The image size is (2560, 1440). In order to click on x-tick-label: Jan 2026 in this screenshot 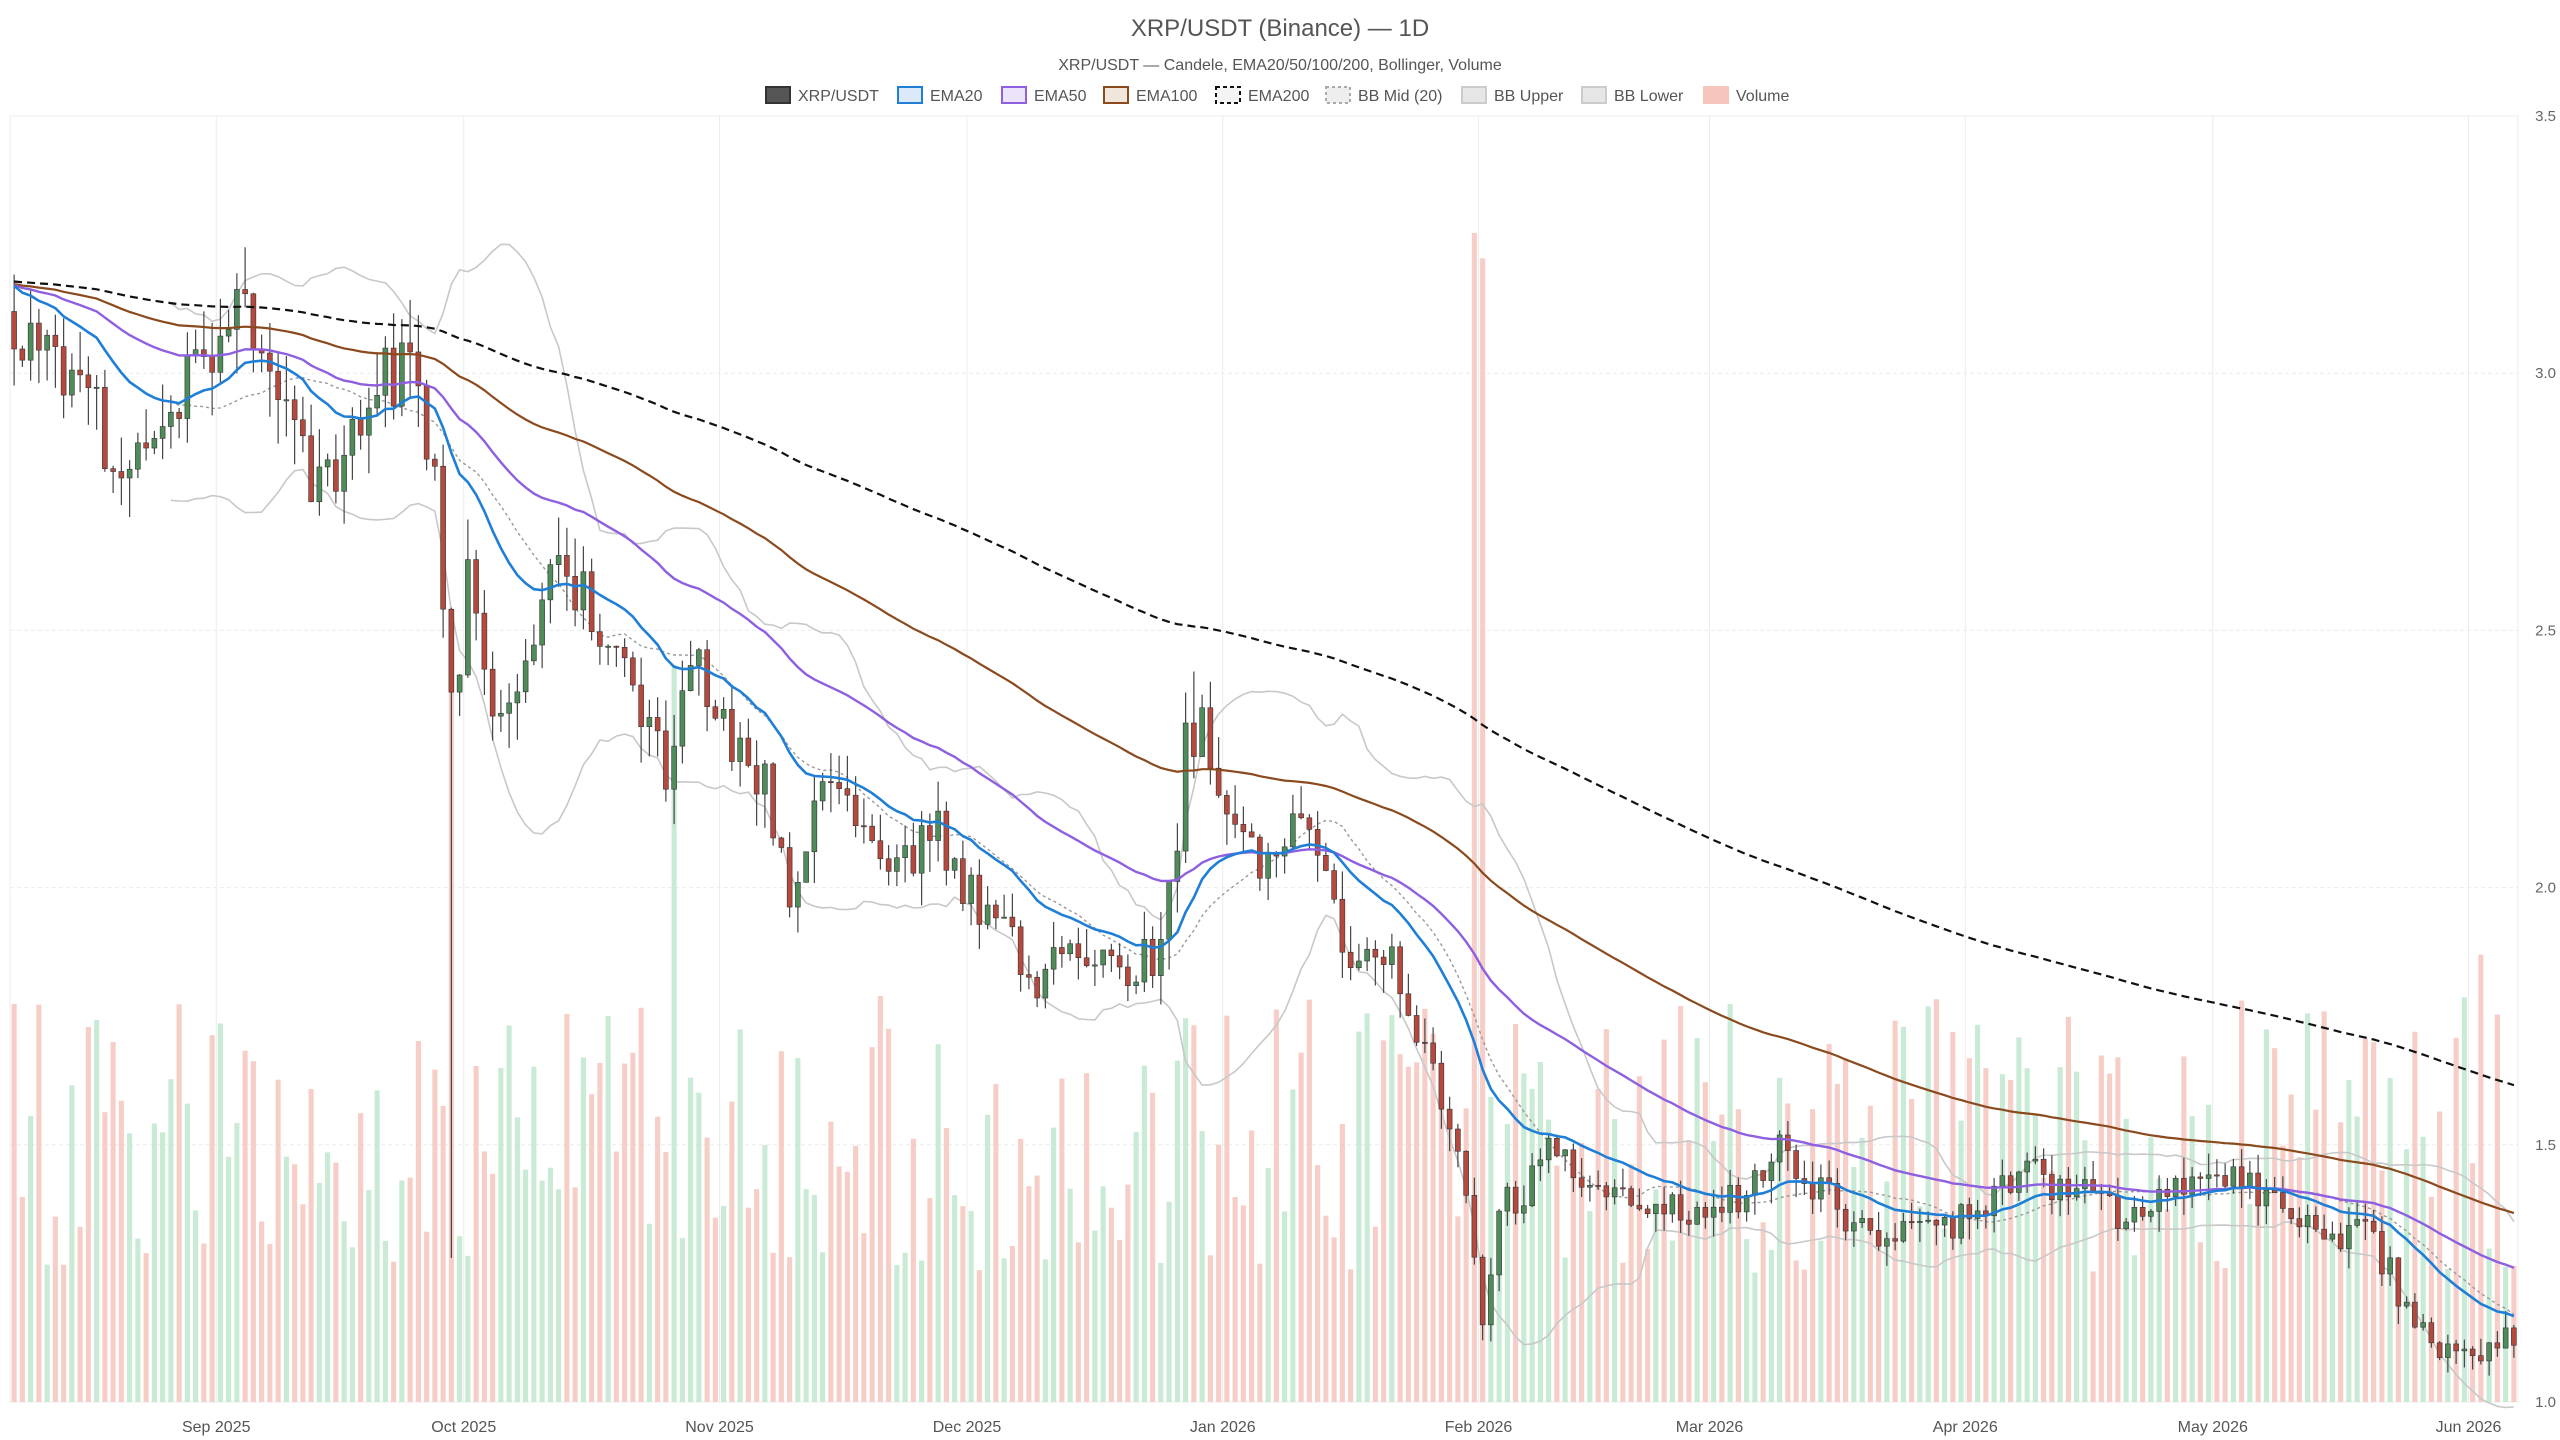, I will do `click(1223, 1427)`.